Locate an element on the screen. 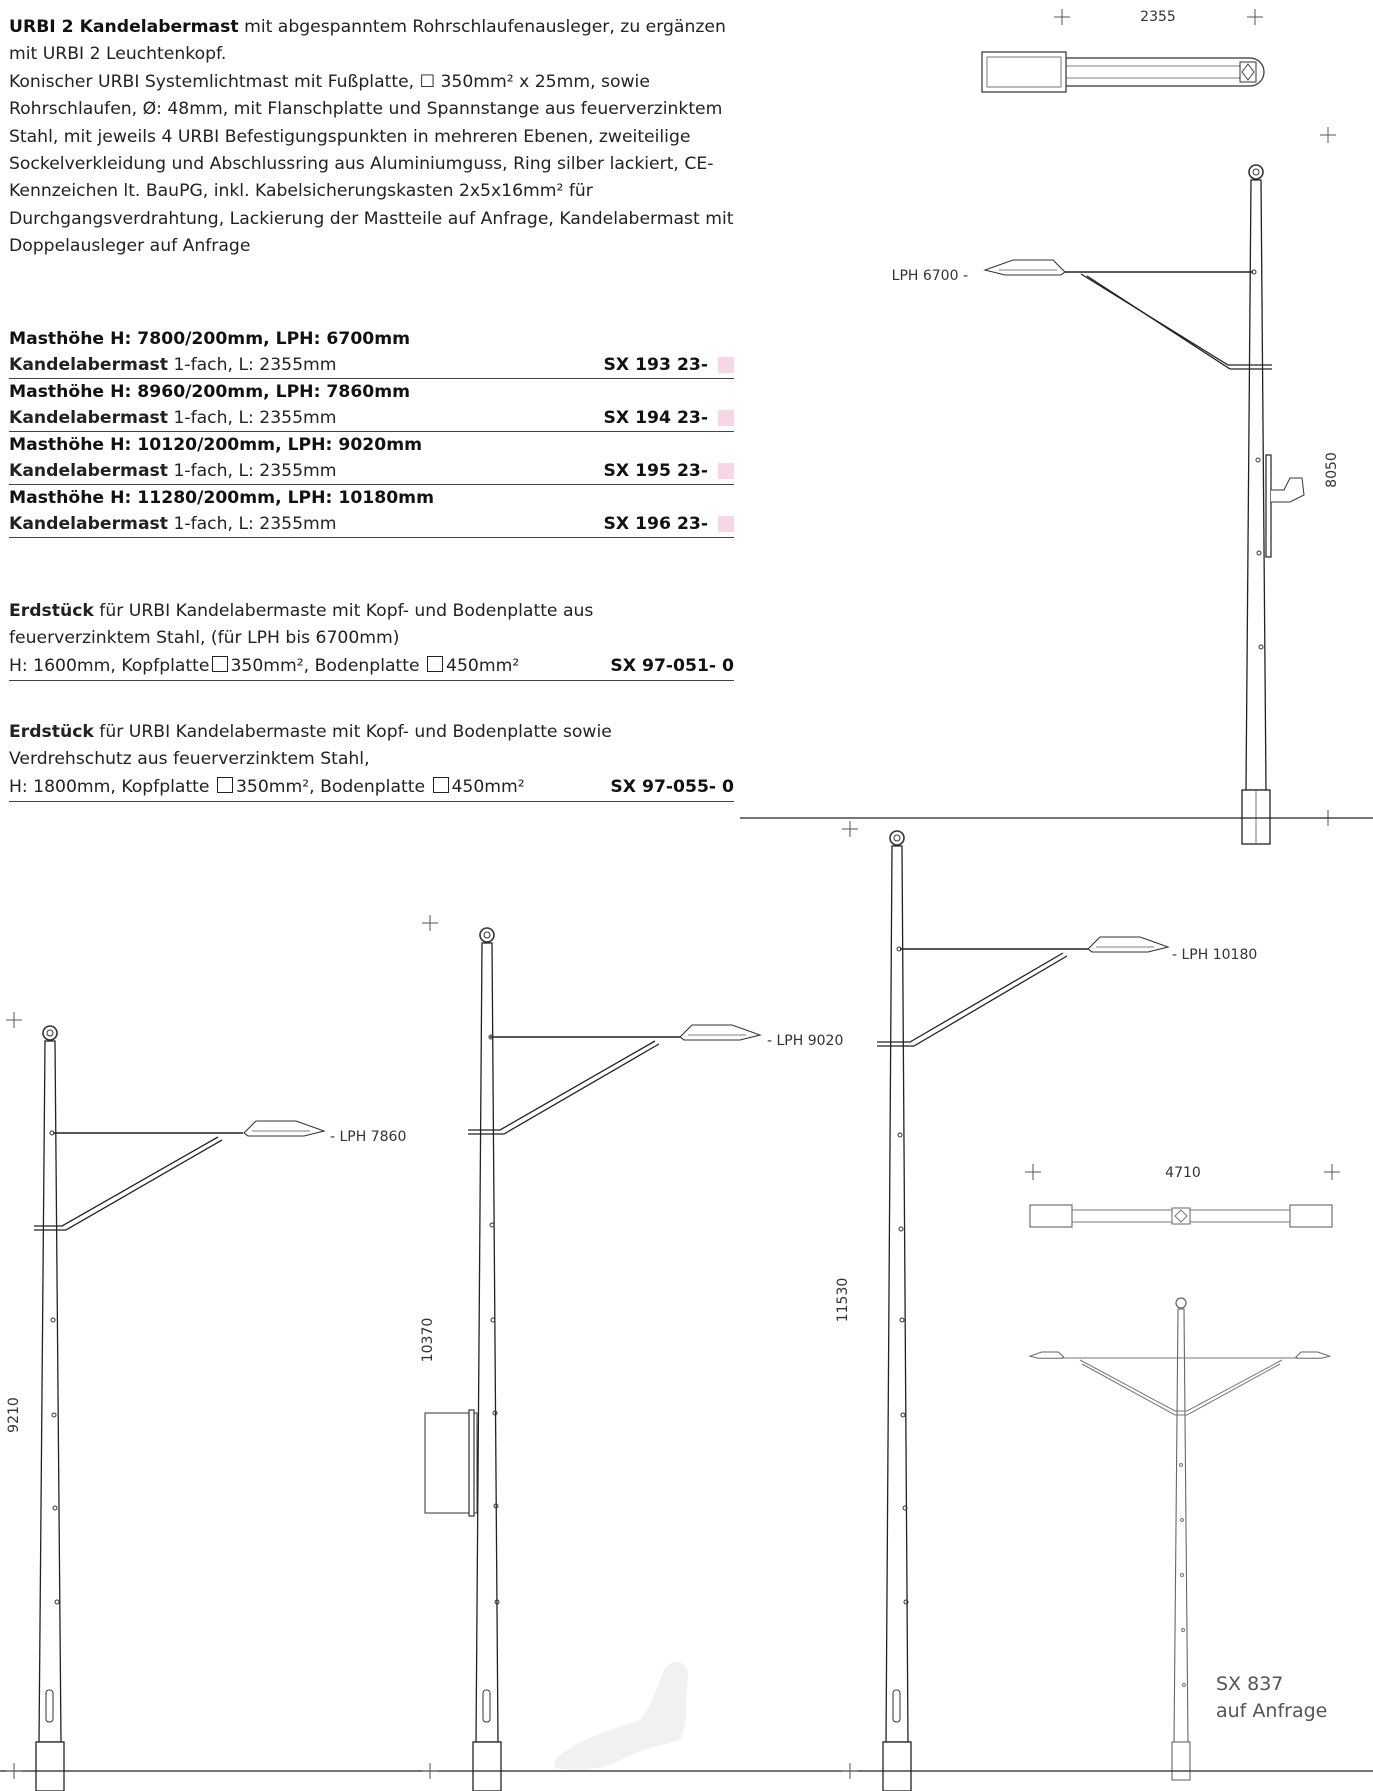 This screenshot has height=1791, width=1373. product-title: URBI 2 Kandelabermast is located at coordinates (124, 27).